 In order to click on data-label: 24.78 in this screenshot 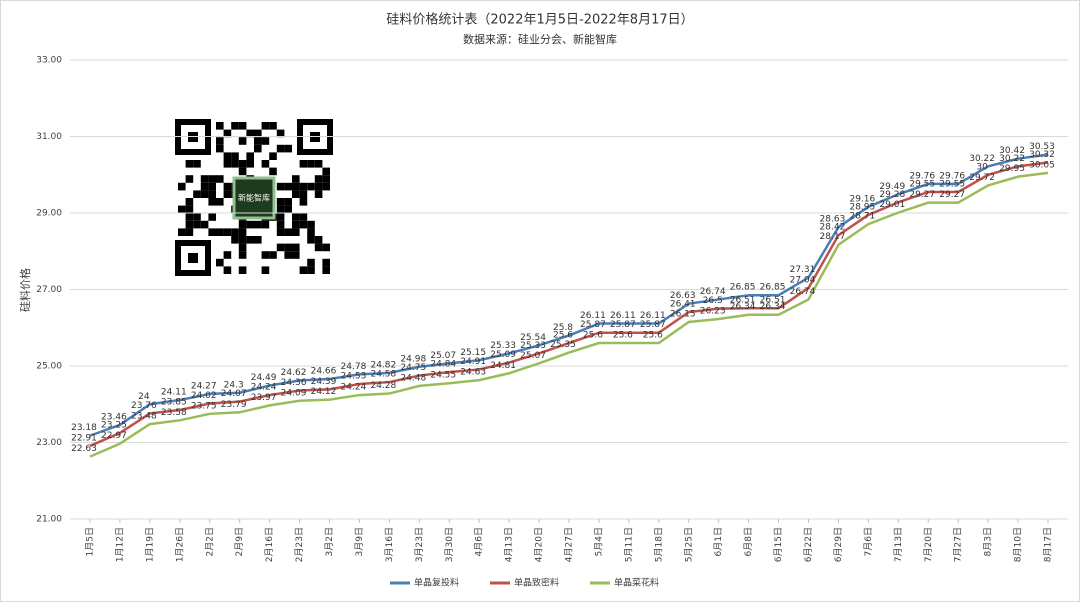, I will do `click(354, 367)`.